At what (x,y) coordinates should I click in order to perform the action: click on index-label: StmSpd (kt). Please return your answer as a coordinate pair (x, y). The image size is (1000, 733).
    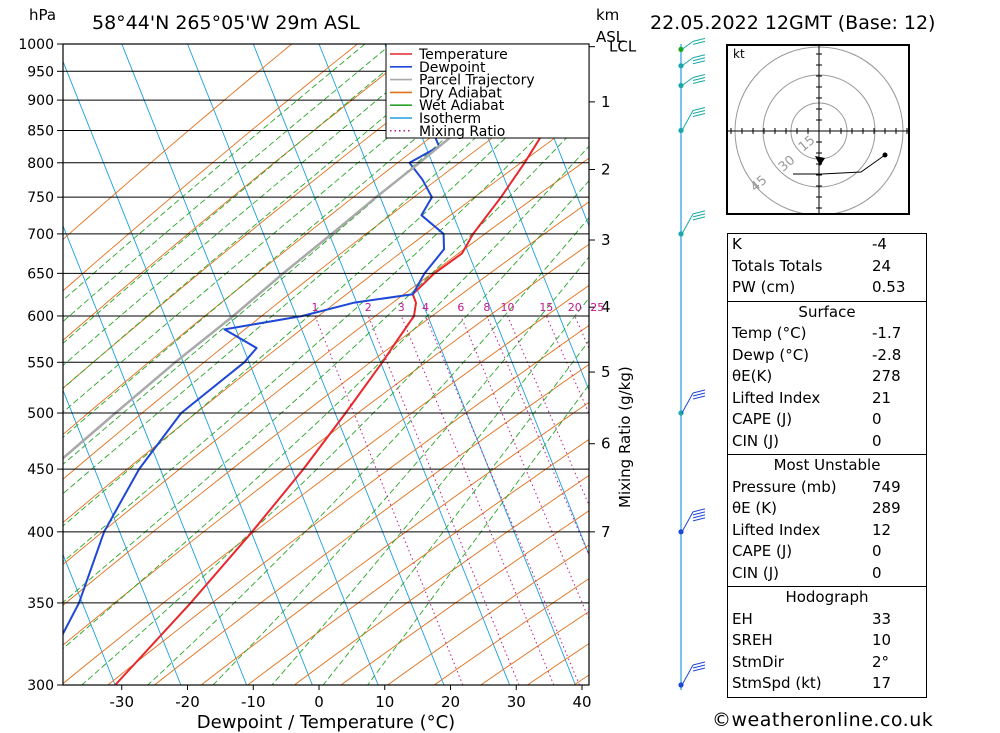
    Looking at the image, I should click on (777, 683).